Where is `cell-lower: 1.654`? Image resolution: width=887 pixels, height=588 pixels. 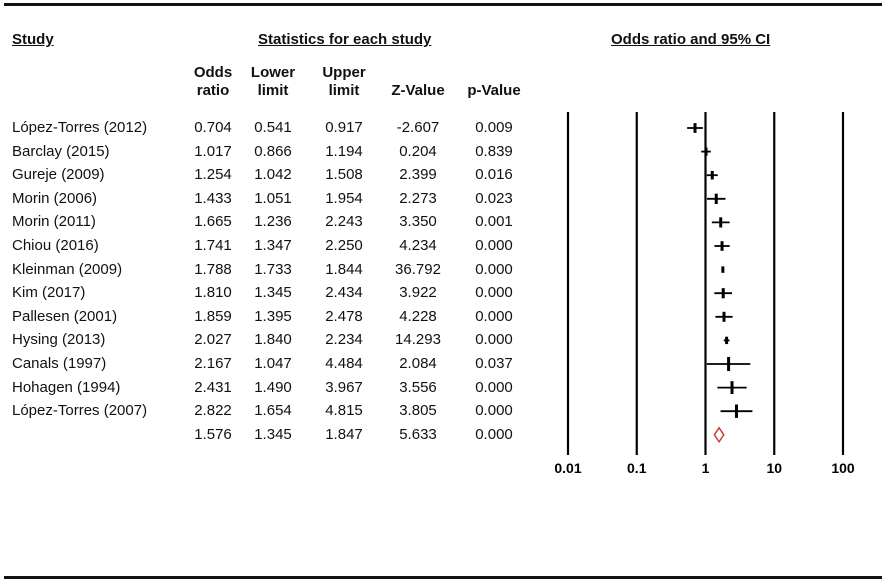
cell-lower: 1.654 is located at coordinates (273, 411).